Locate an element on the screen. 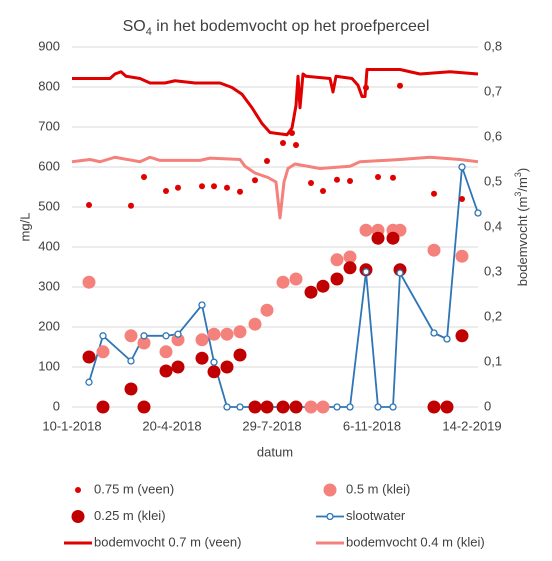  y2-tick-label: 0,8 is located at coordinates (493, 45).